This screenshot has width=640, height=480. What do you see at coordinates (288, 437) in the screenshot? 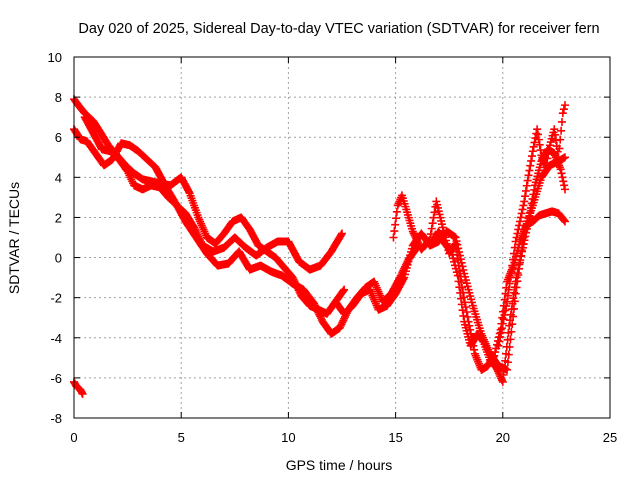
I see `x-tick-label: 10` at bounding box center [288, 437].